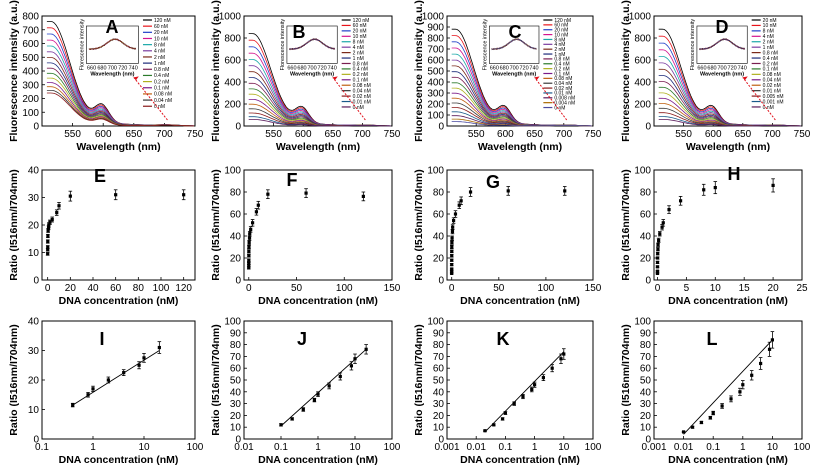 The image size is (823, 473). What do you see at coordinates (505, 134) in the screenshot?
I see `x-tick-label: 600` at bounding box center [505, 134].